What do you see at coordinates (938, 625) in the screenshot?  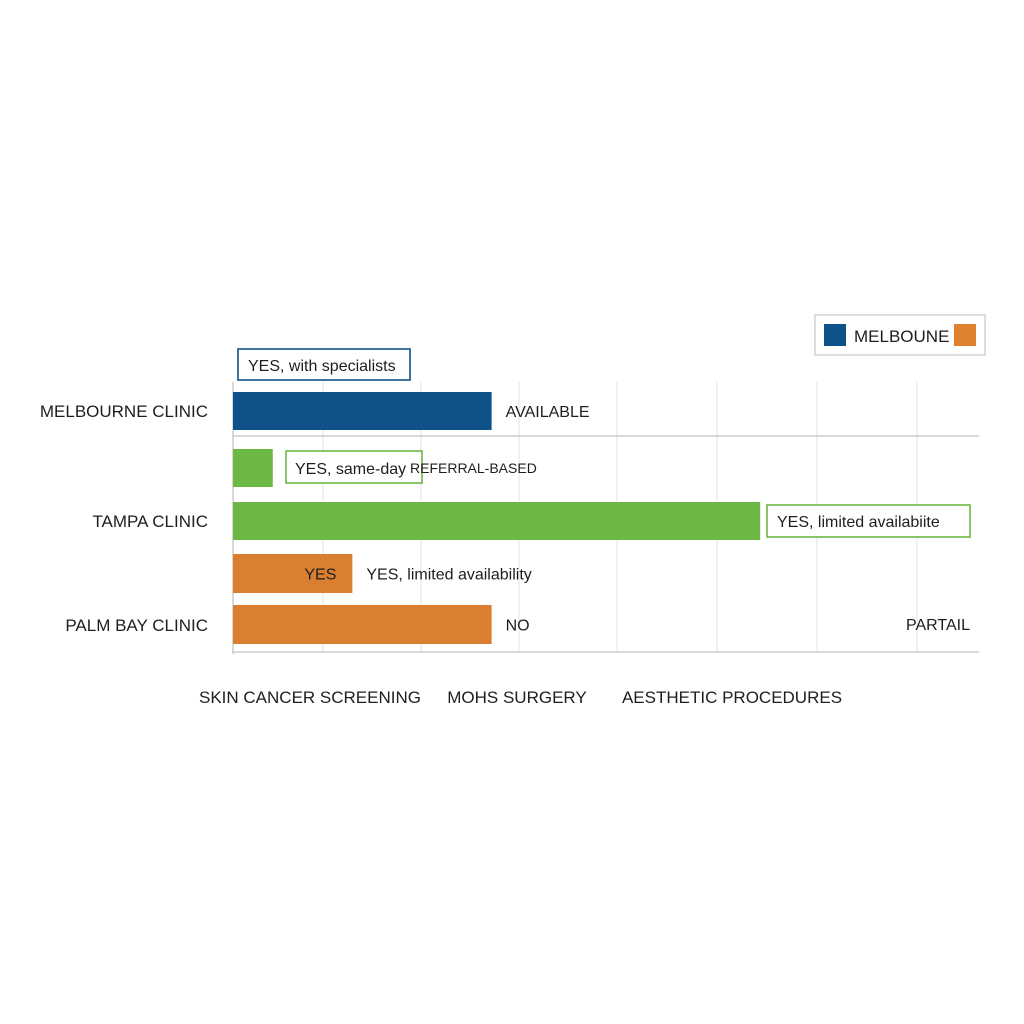 I see `annotation-text-4: PARTAIL` at bounding box center [938, 625].